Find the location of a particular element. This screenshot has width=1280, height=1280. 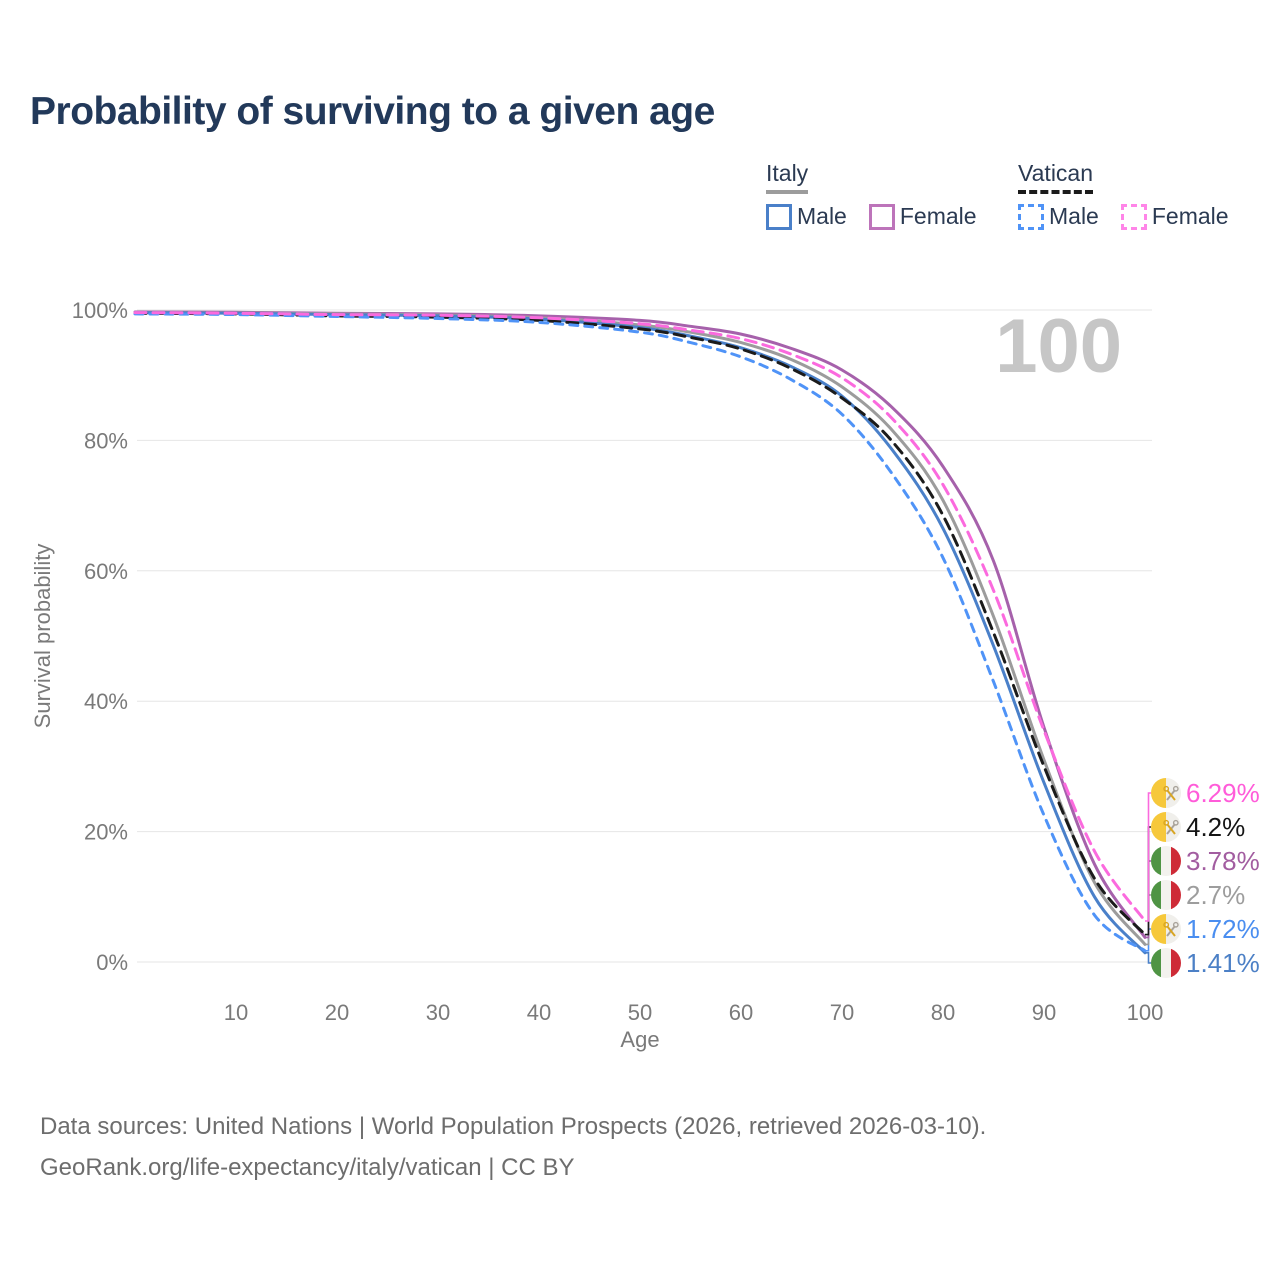

legend-group-title-vatican: Vatican is located at coordinates (1056, 177).